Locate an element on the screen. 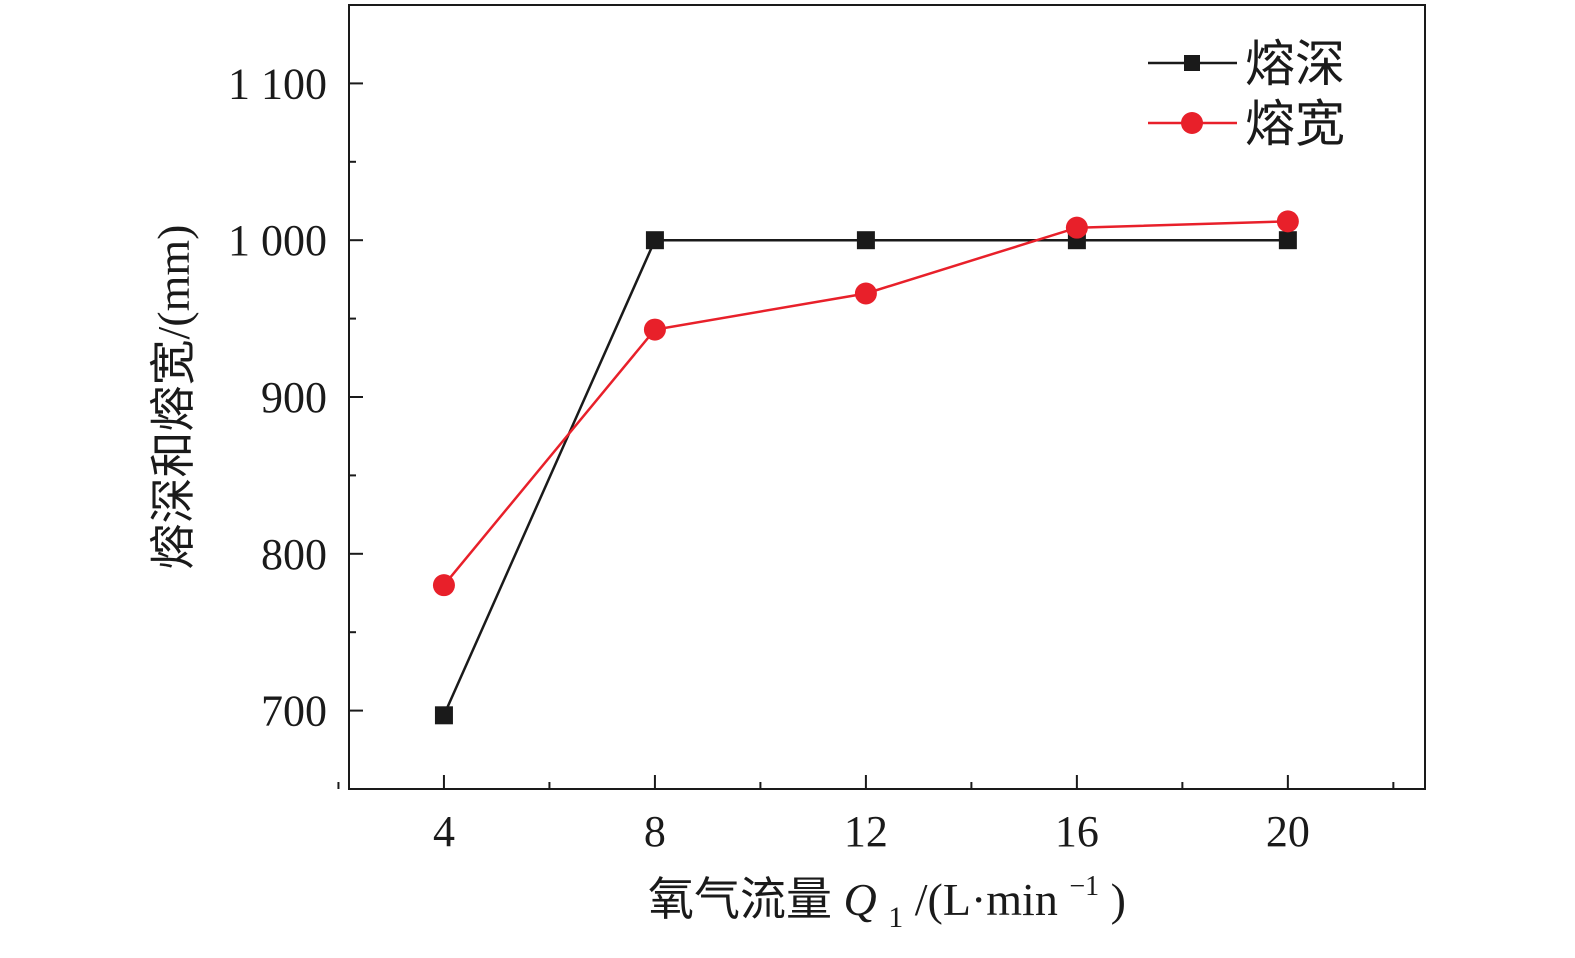  y-axis: 700 800 900 1 000 1 100 is located at coordinates (295, 424).